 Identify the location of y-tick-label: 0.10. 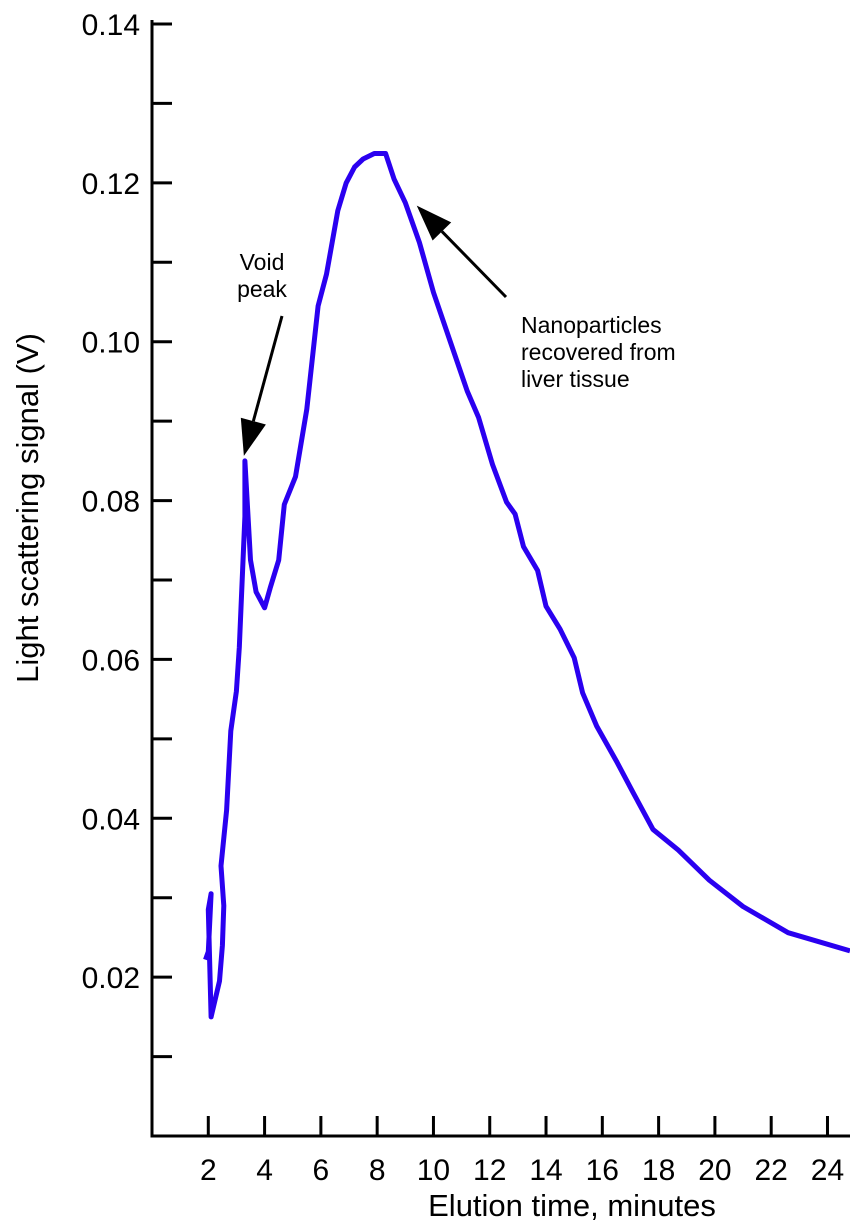
(111, 343).